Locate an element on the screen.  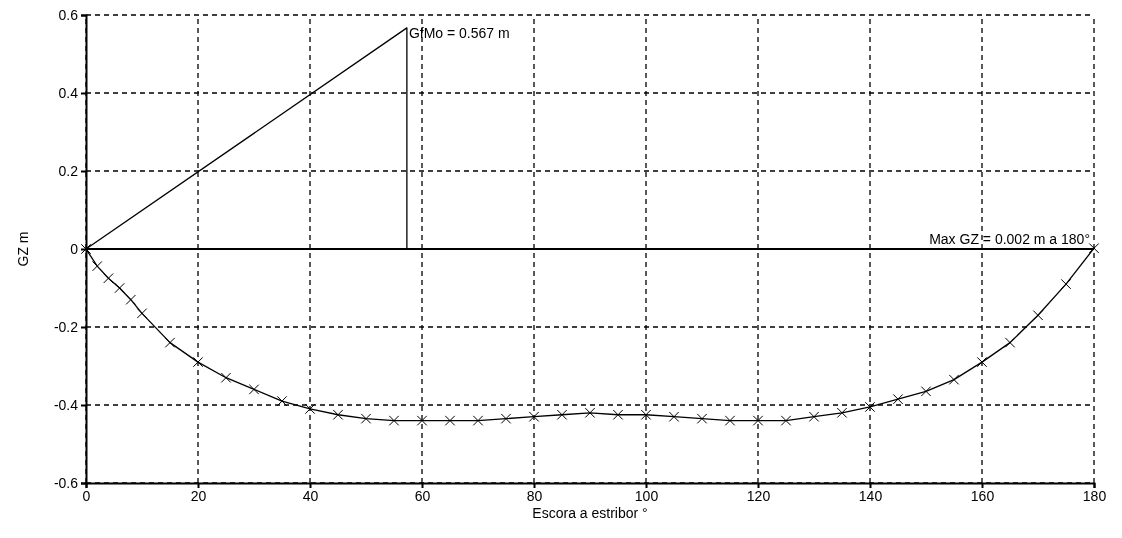
y-tick-label: -0.2 is located at coordinates (66, 326).